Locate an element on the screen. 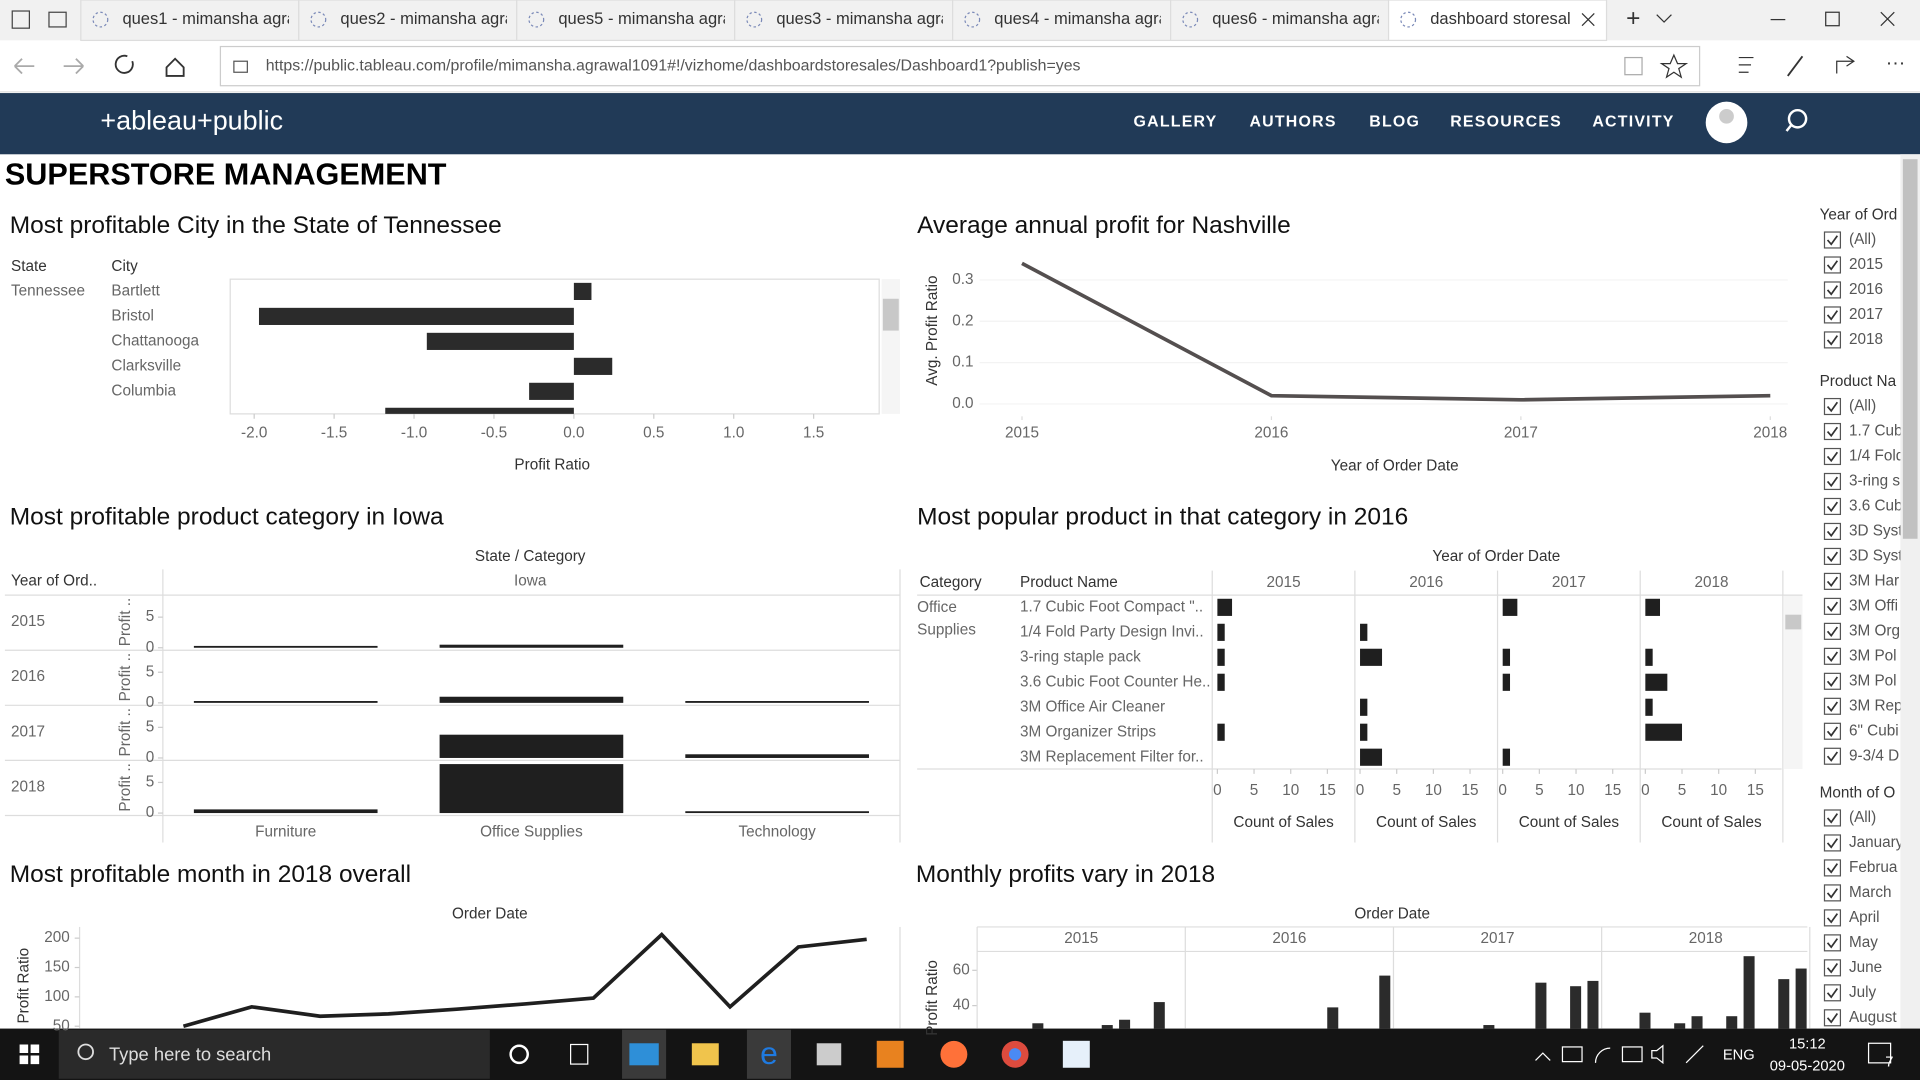 This screenshot has width=1920, height=1080. notes is located at coordinates (1795, 66).